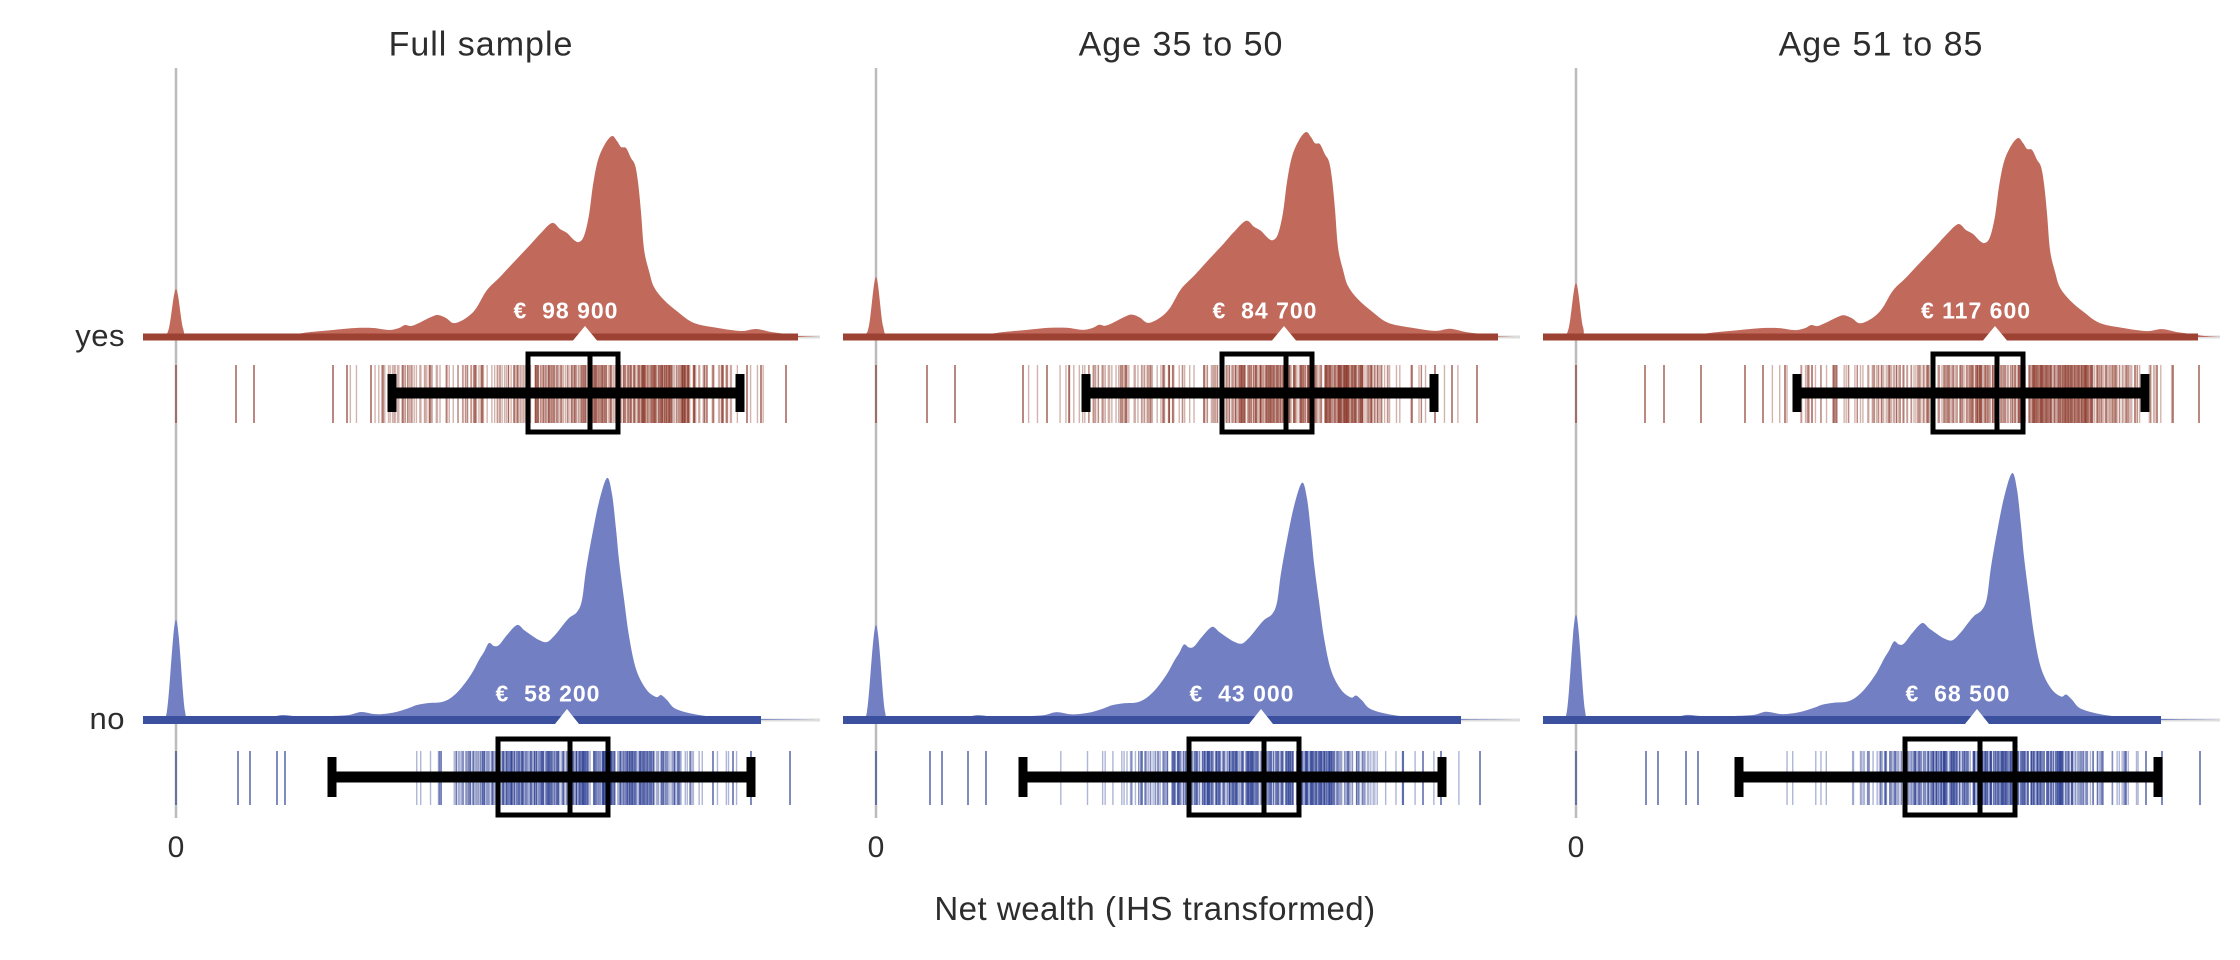 The width and height of the screenshot is (2240, 960). Describe the element at coordinates (481, 44) in the screenshot. I see `facet-title-full-sample: Full sample` at that location.